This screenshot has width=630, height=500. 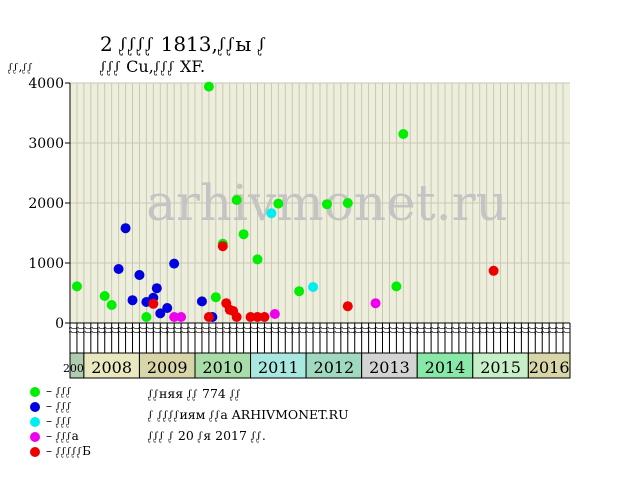 What do you see at coordinates (20, 67) in the screenshot?
I see `y-axis-label: ᶘᶘ,ᶘᶘ` at bounding box center [20, 67].